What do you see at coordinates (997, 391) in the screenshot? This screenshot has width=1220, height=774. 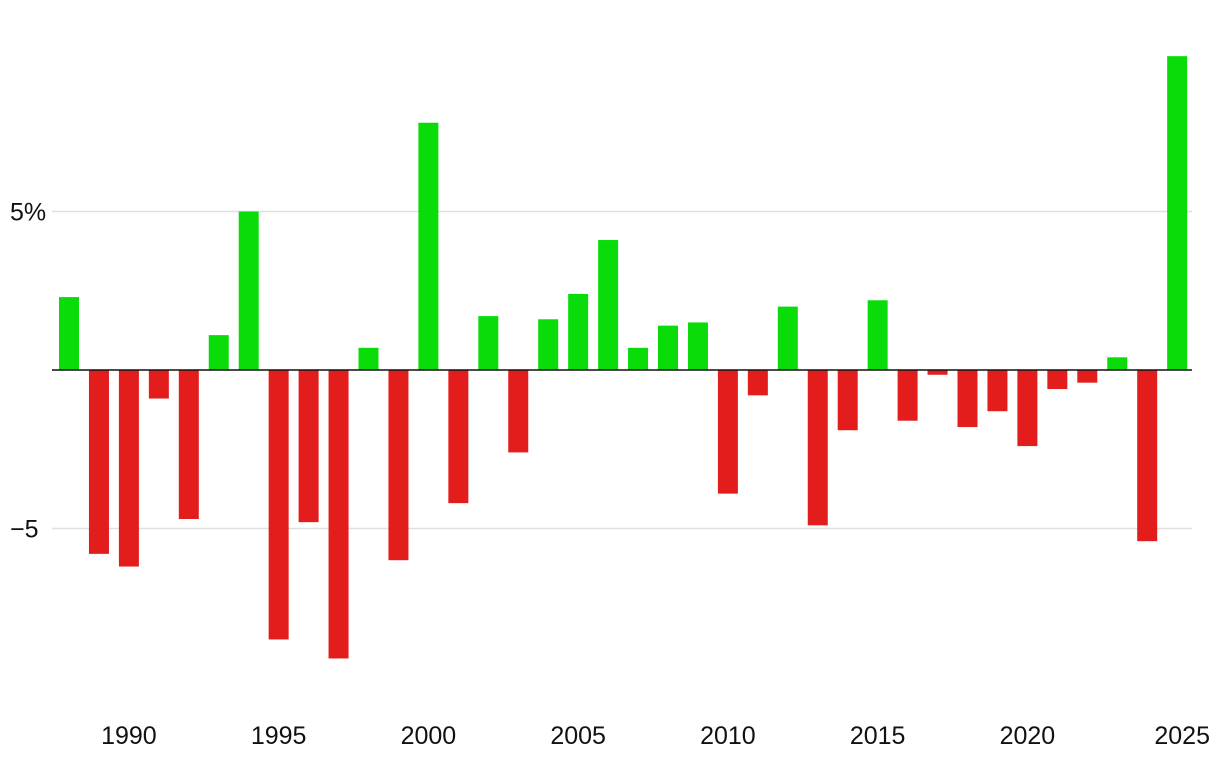 I see `bar-2019` at bounding box center [997, 391].